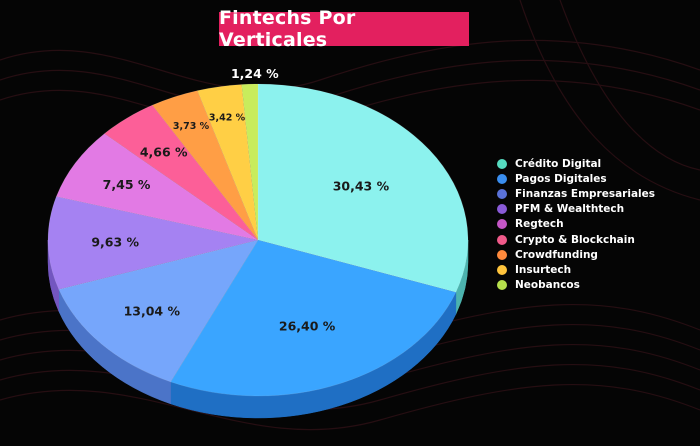 The height and width of the screenshot is (446, 700). What do you see at coordinates (558, 163) in the screenshot?
I see `legend-label: Crédito Digital` at bounding box center [558, 163].